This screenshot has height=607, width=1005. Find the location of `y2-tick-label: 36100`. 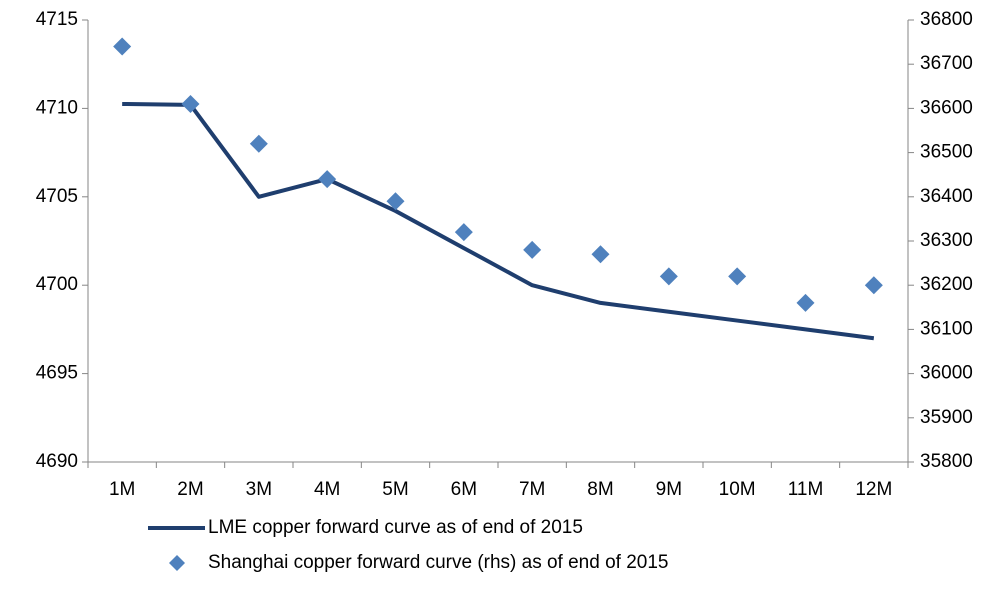

y2-tick-label: 36100 is located at coordinates (946, 328).